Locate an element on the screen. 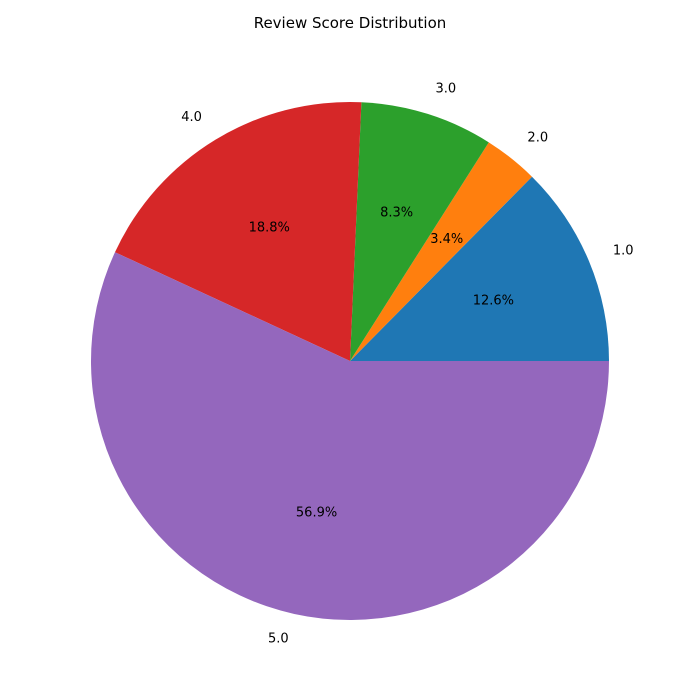  slice-percent-label: 12.6% is located at coordinates (493, 301).